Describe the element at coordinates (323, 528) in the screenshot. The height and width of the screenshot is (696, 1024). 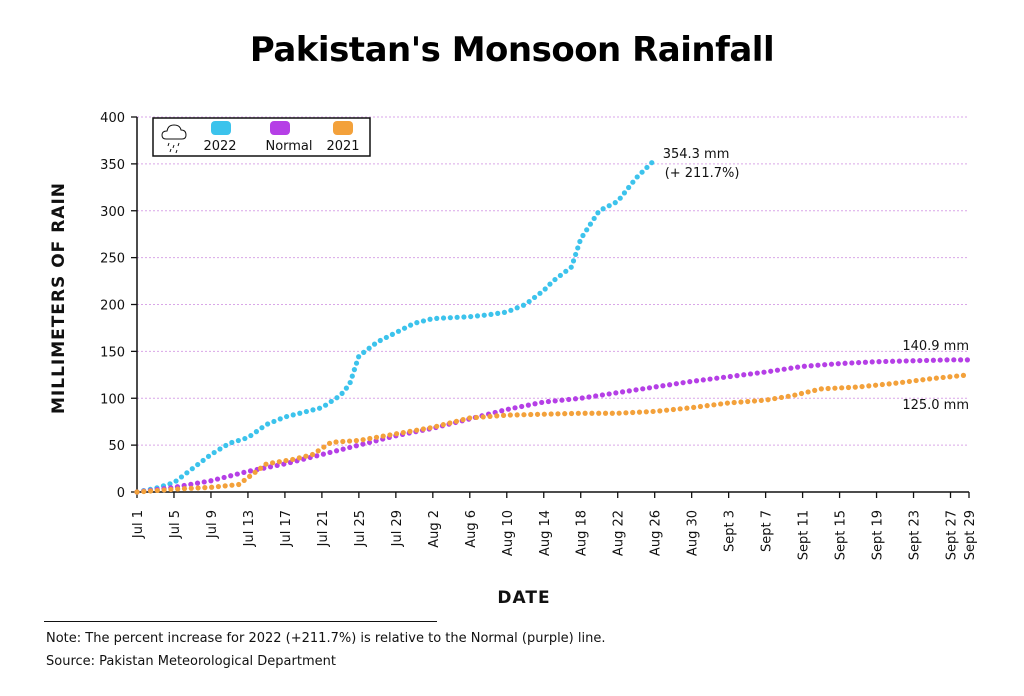
I see `x-tick-label: Jul 21` at that location.